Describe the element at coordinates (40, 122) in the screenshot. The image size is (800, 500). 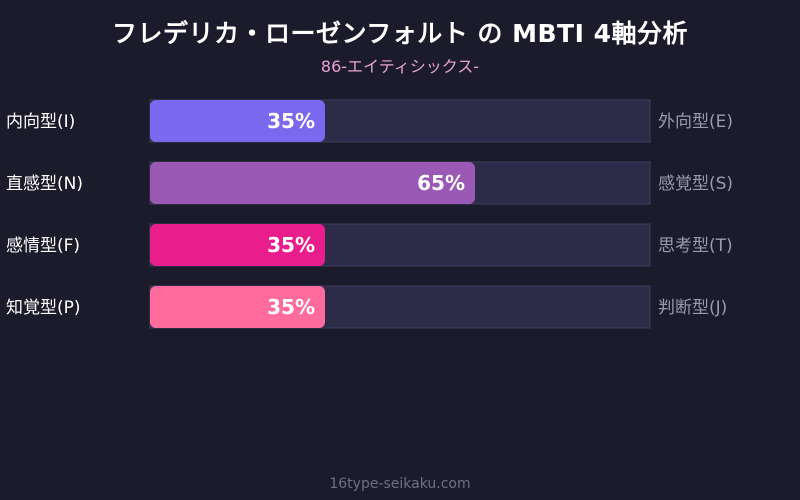
I see `axis-left-label: 内向型(I)` at that location.